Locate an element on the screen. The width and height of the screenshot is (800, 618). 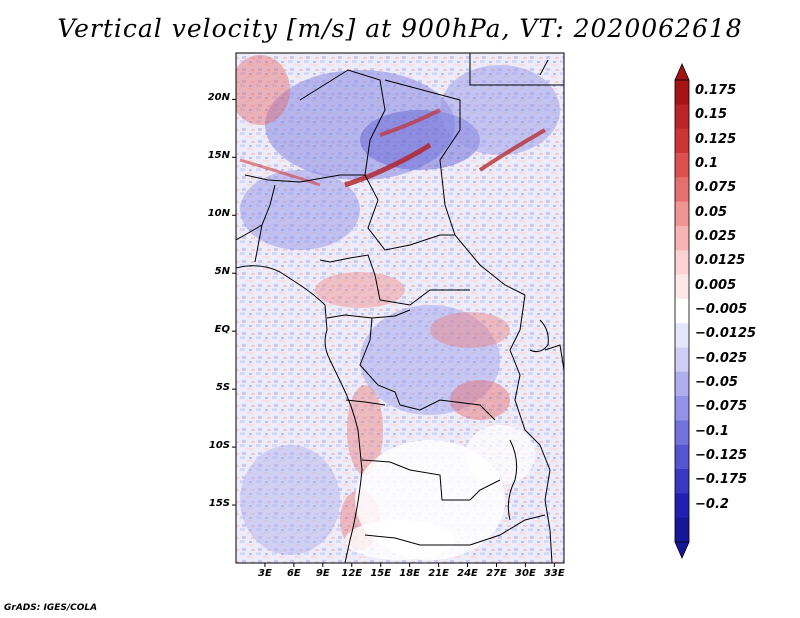
lon-tick-label: 30E is located at coordinates (525, 573).